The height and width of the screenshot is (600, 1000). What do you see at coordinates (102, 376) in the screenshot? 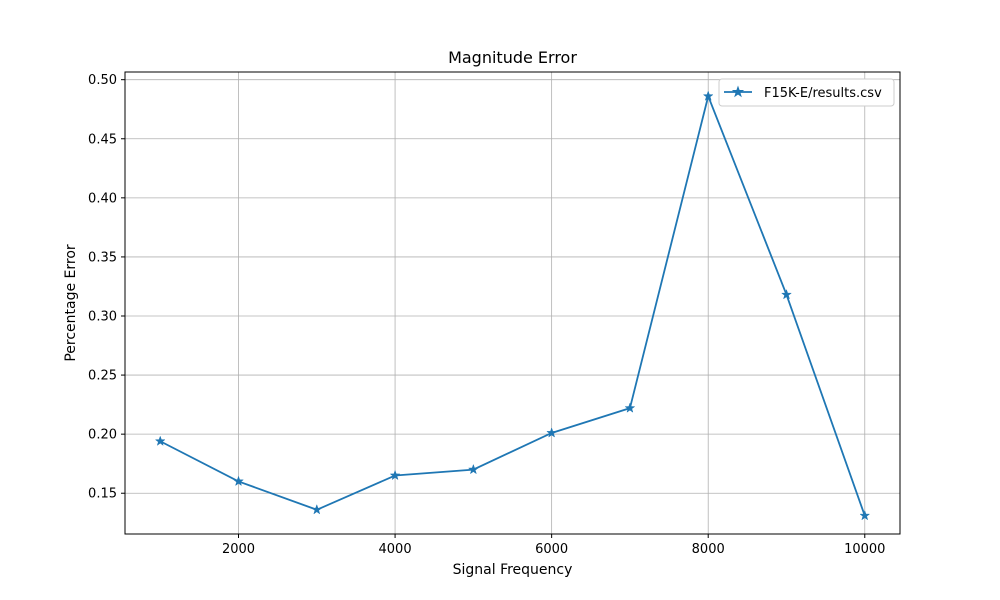
I see `y-tick-label: 0.25` at bounding box center [102, 376].